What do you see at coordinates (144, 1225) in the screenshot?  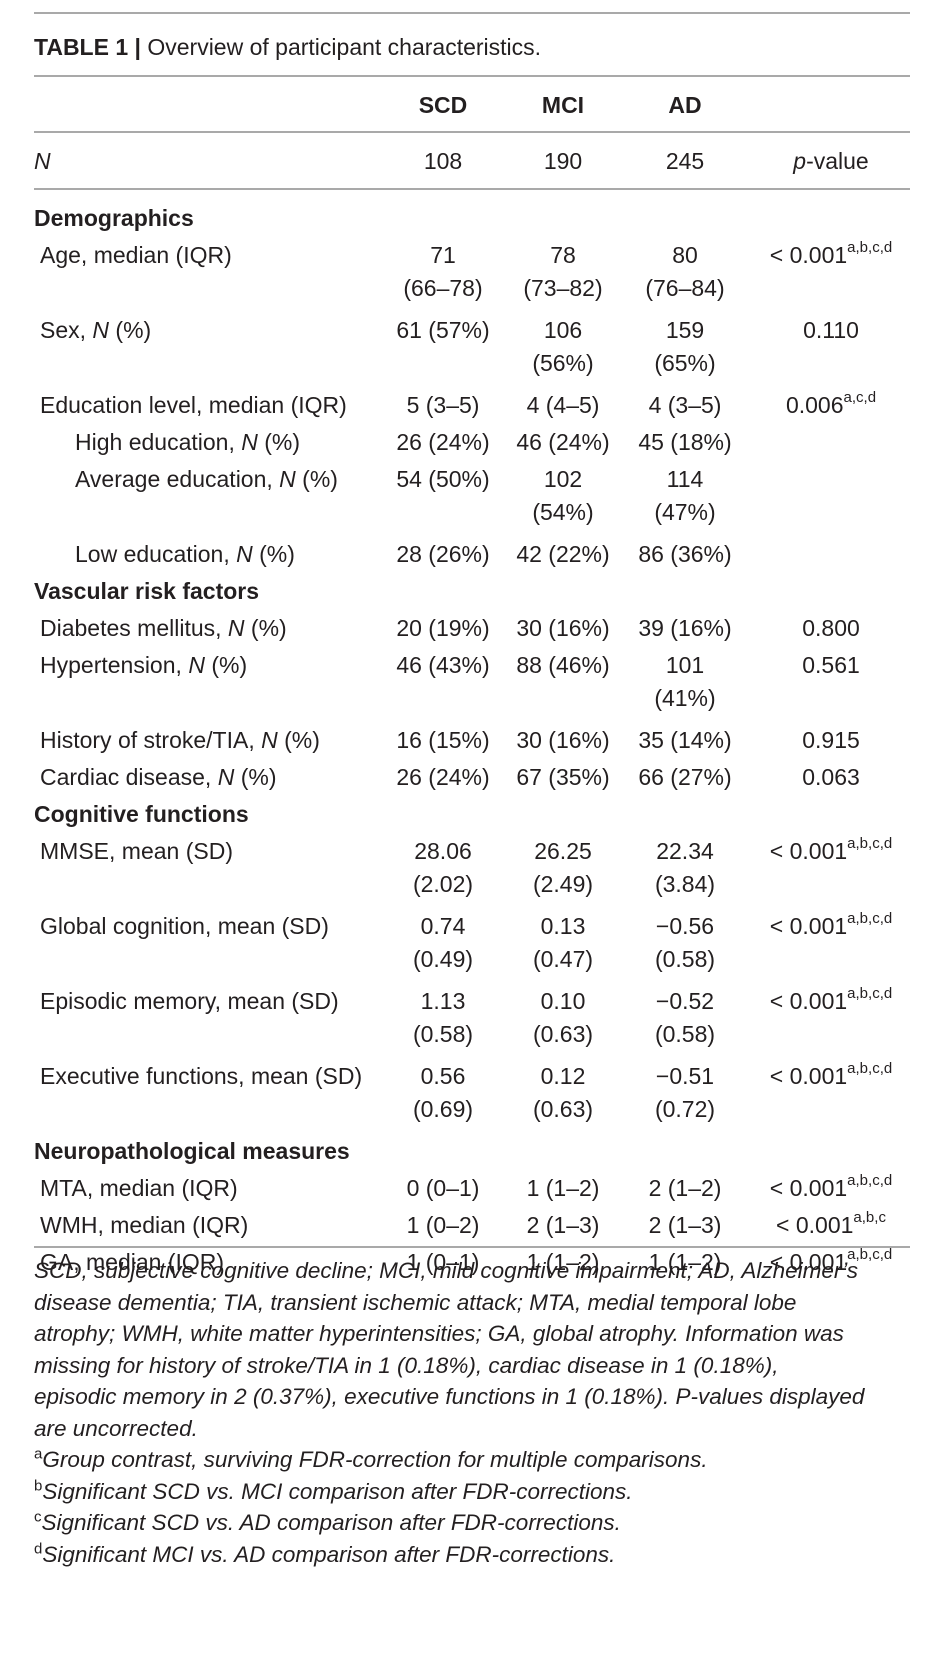 I see `row-label: WMH, median (IQR)` at bounding box center [144, 1225].